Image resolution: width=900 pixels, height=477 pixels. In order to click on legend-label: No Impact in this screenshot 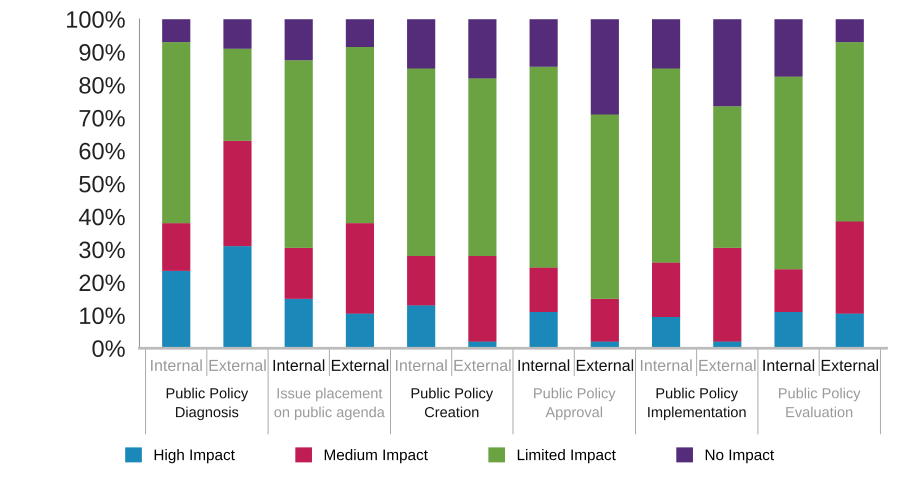, I will do `click(740, 457)`.